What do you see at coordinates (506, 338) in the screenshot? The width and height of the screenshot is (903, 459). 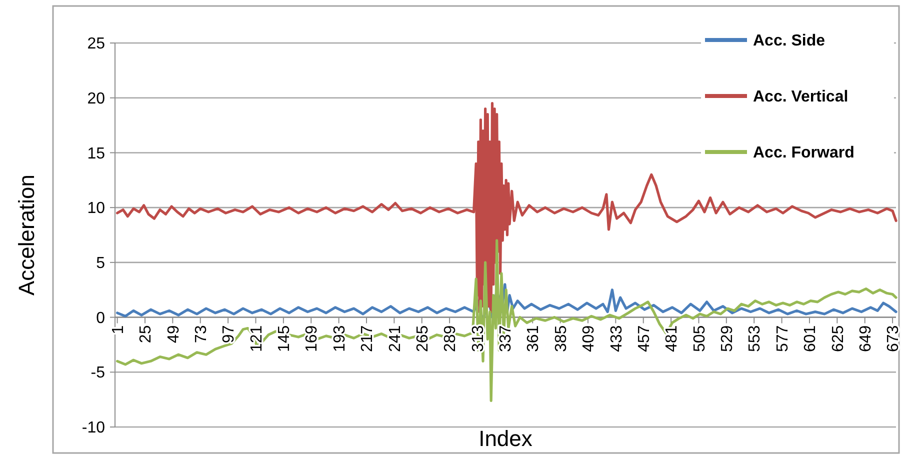 I see `x-tick-label: 337` at bounding box center [506, 338].